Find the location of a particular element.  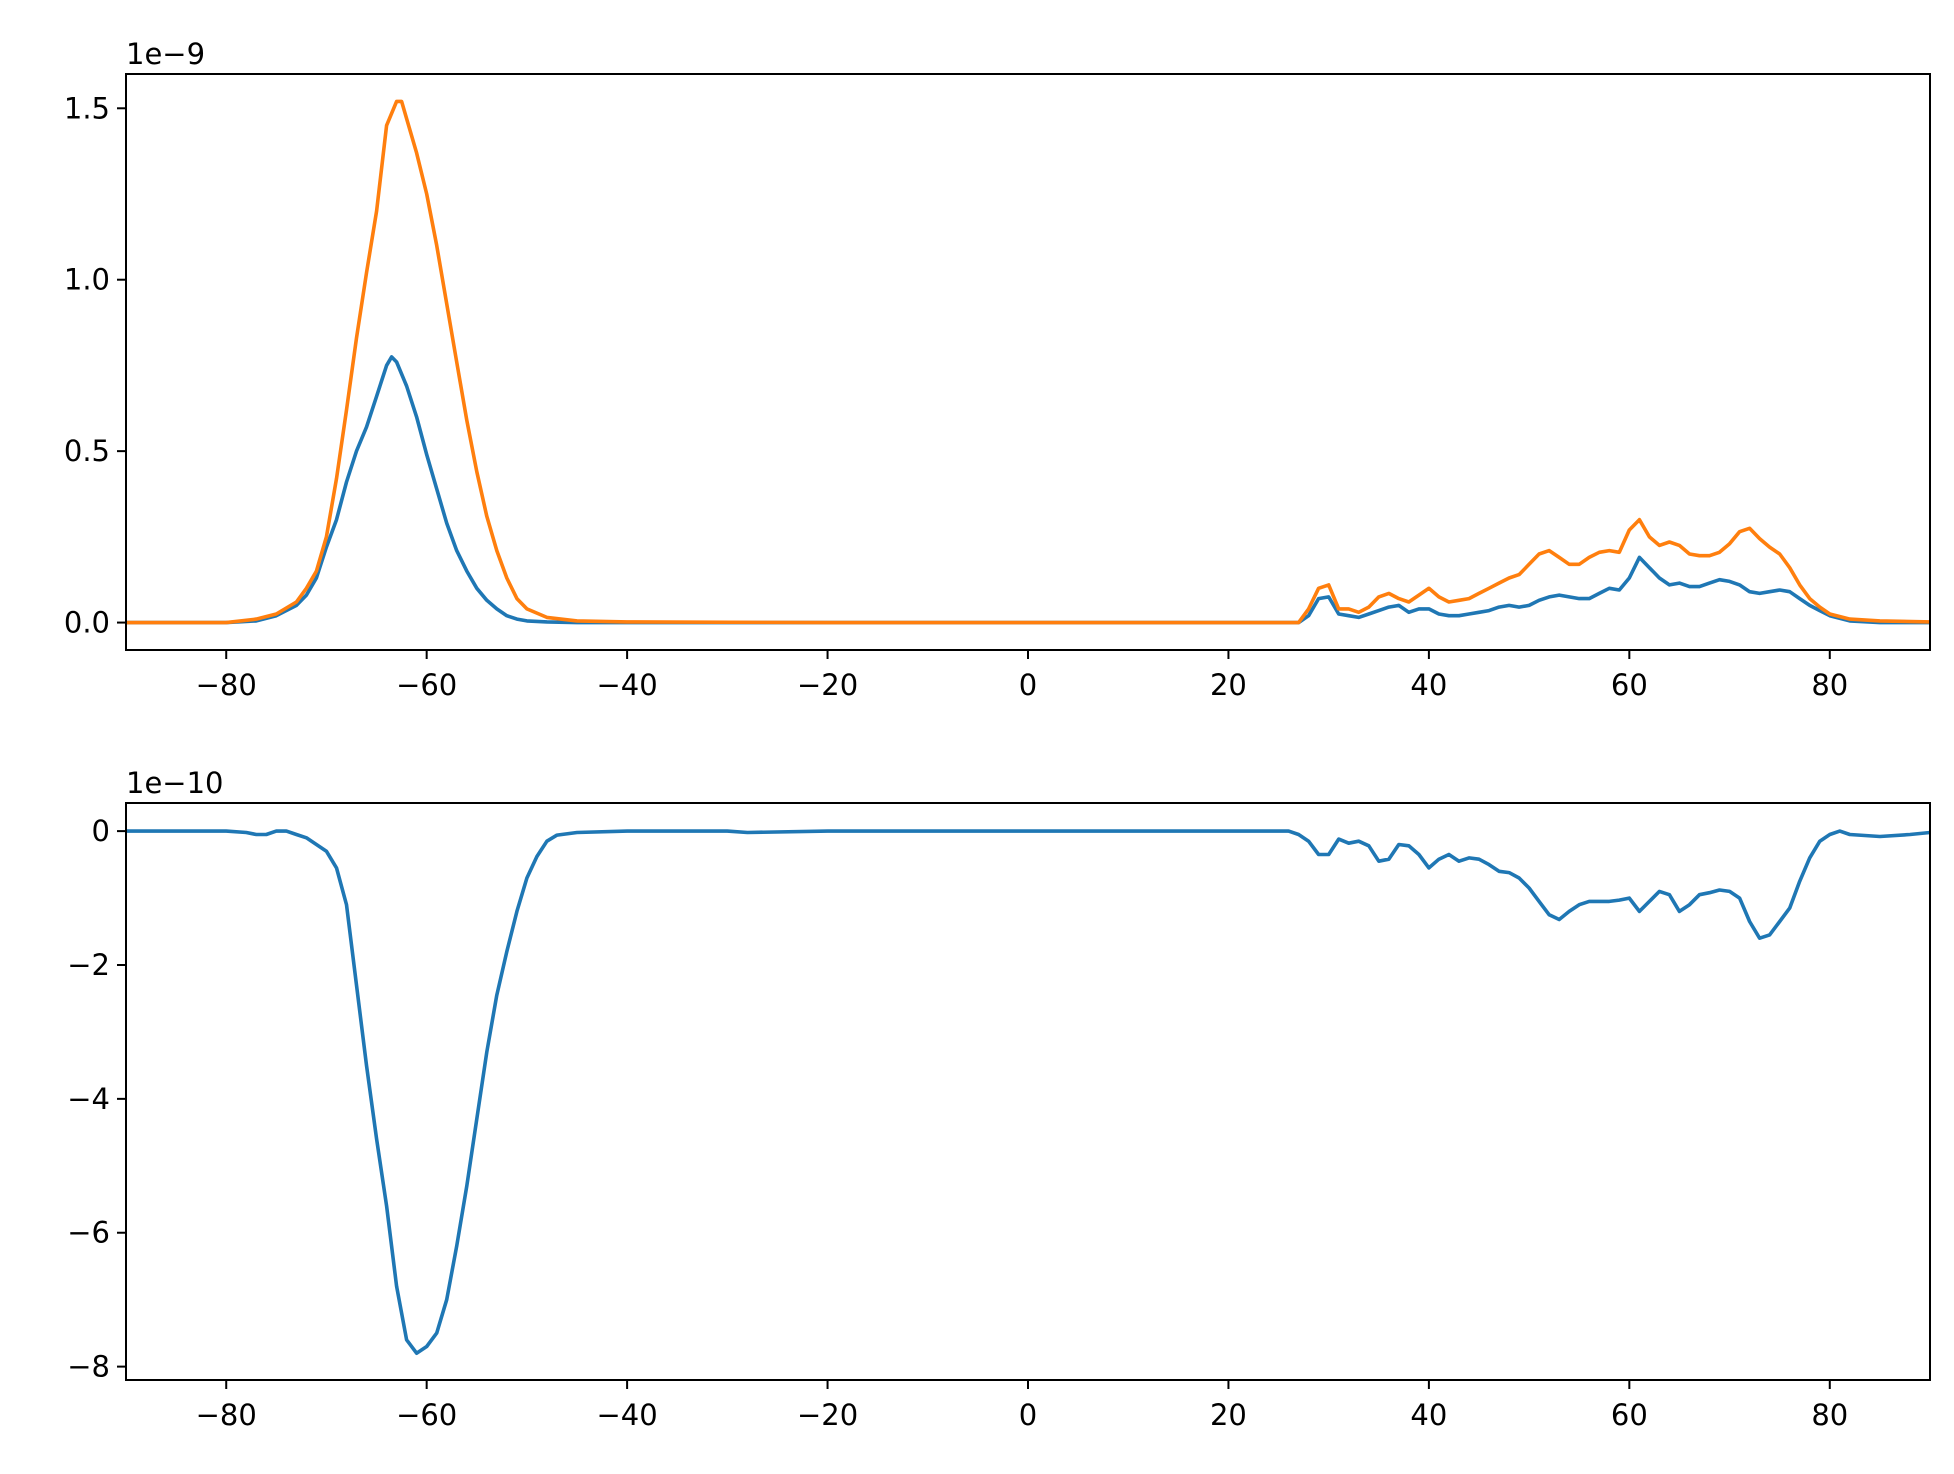

top-panel-x-tick-label: −20 is located at coordinates (827, 685).